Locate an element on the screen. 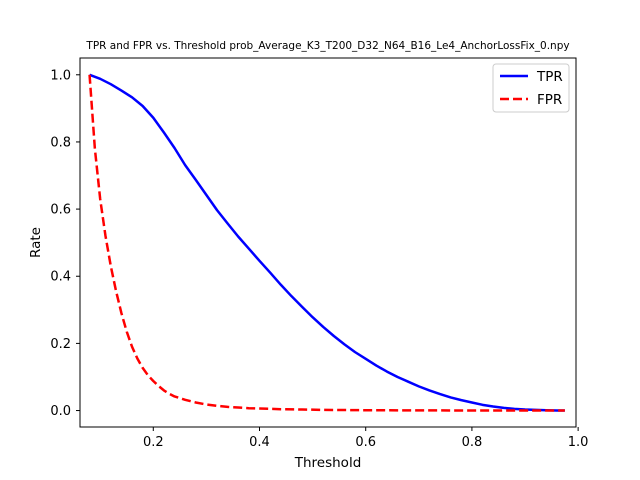 This screenshot has width=640, height=480. y-tick-label: 1.0 is located at coordinates (60, 75).